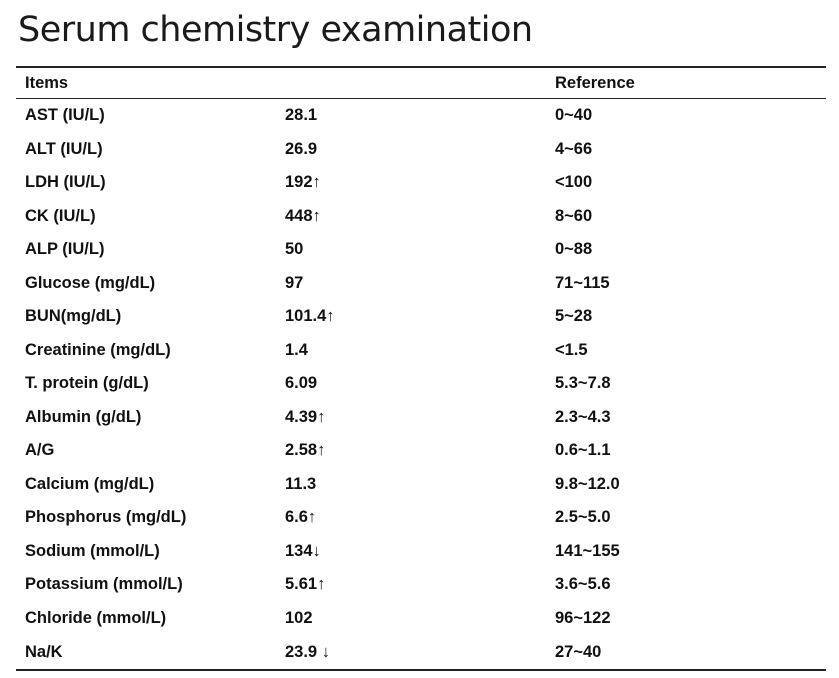 The width and height of the screenshot is (839, 678). I want to click on table-row: A/G 2.58↑ 0.6~1.1, so click(421, 451).